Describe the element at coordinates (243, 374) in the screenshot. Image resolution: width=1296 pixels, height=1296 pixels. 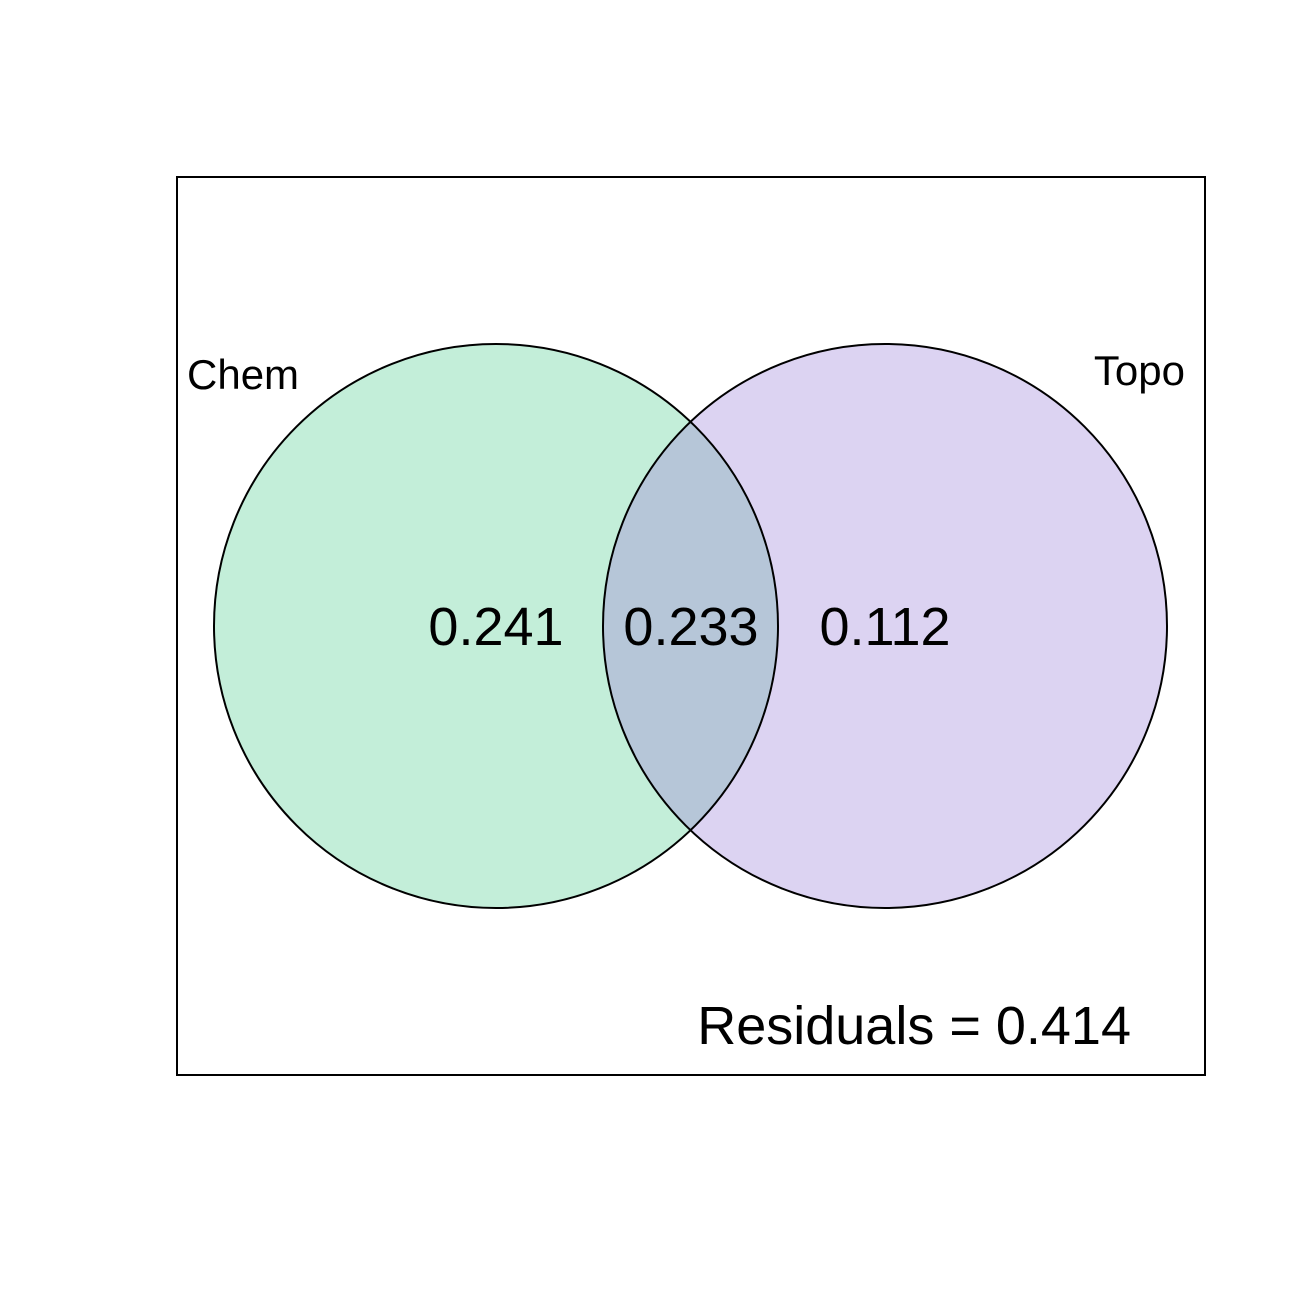
I see `set-label-chem: Chem` at that location.